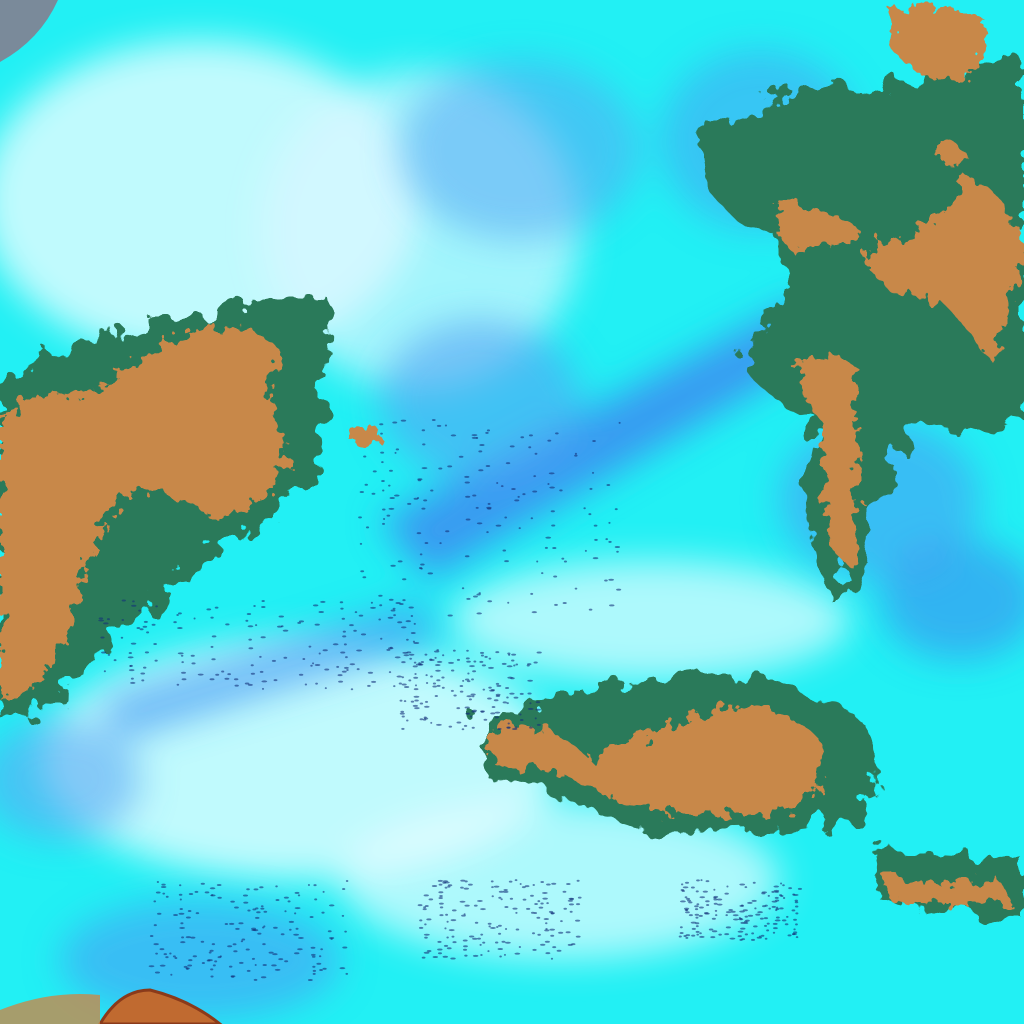  Describe the element at coordinates (160, 1006) in the screenshot. I see `land-bottom` at that location.